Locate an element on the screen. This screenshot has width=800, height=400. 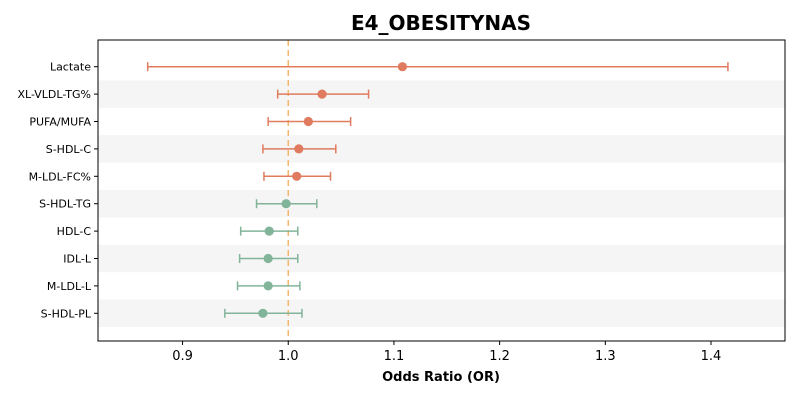
x-tick-label: 1.0 is located at coordinates (288, 356).